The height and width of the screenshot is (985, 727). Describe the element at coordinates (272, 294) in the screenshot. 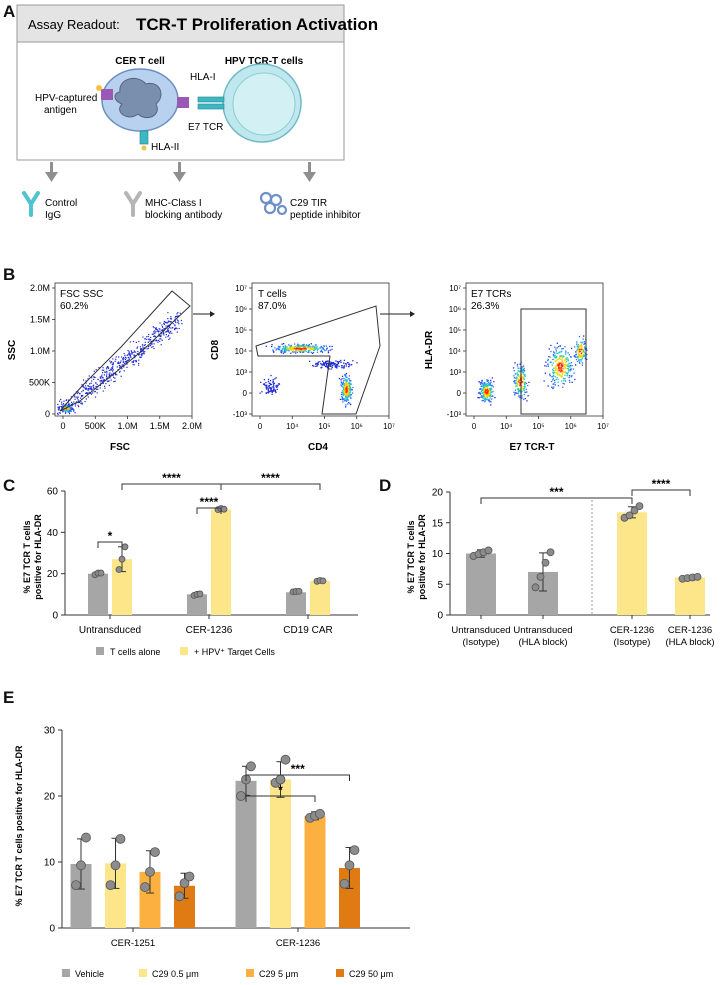

I see `gate-2-name: T cells` at that location.